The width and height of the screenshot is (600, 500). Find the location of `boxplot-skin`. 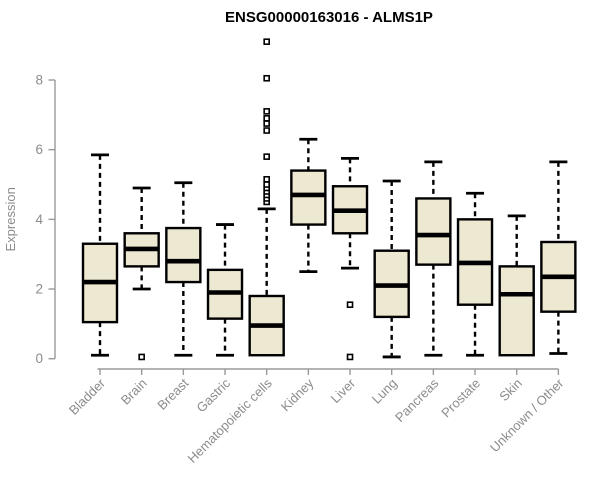

boxplot-skin is located at coordinates (516, 285).